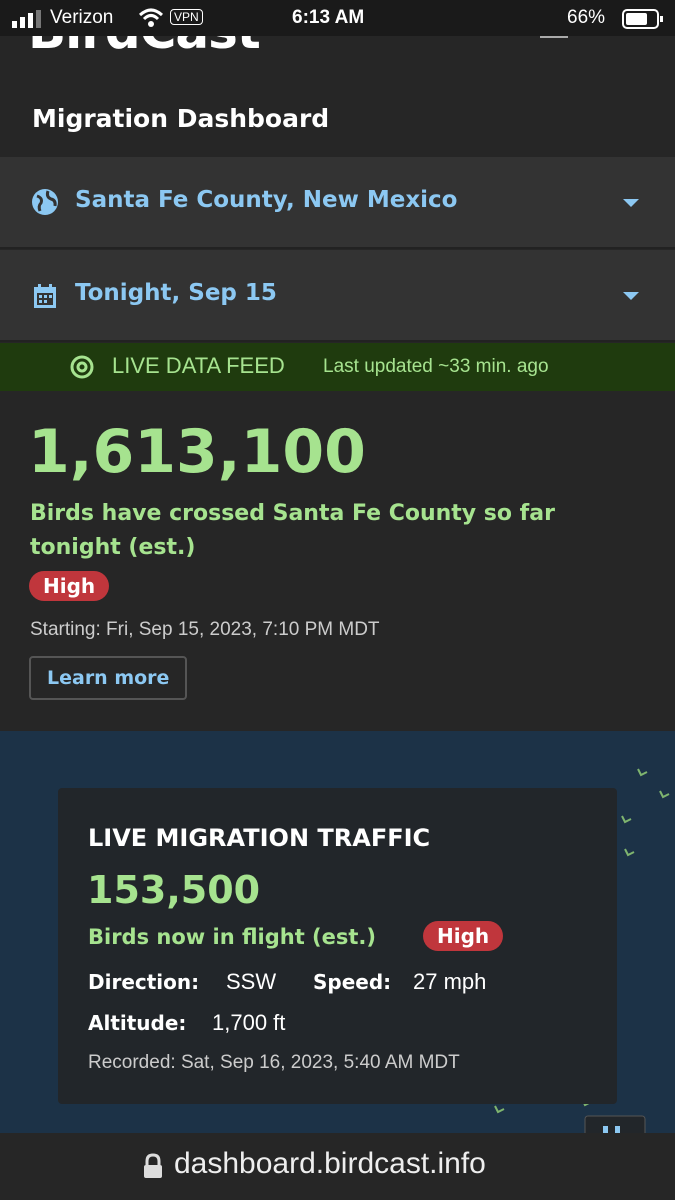 The width and height of the screenshot is (675, 1200). What do you see at coordinates (554, 37) in the screenshot?
I see `menu-icon` at bounding box center [554, 37].